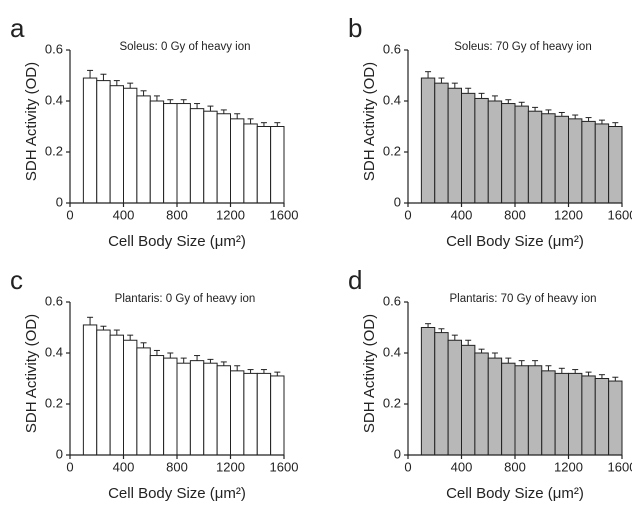 Image resolution: width=632 pixels, height=507 pixels. I want to click on chart-title: Plantaris: 70 Gy of heavy ion, so click(522, 299).